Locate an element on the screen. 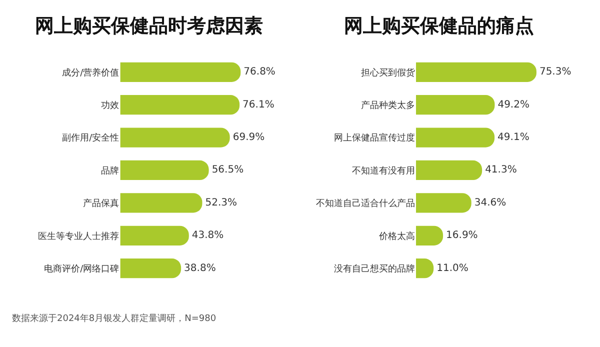  y-tick-label: 产品种类太多 is located at coordinates (388, 105).